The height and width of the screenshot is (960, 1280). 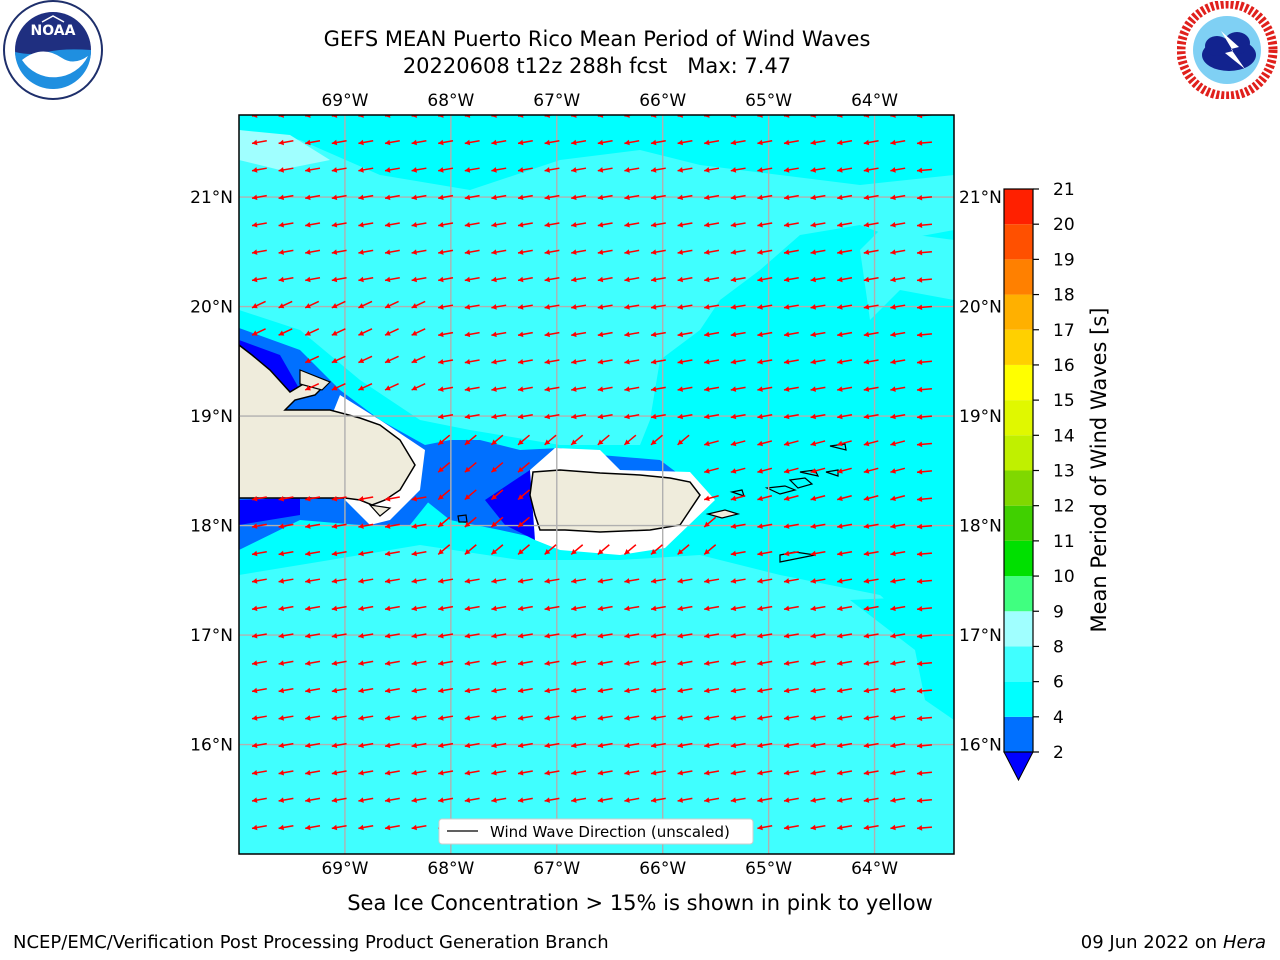 What do you see at coordinates (53, 50) in the screenshot?
I see `noaa-logo: NOAA` at bounding box center [53, 50].